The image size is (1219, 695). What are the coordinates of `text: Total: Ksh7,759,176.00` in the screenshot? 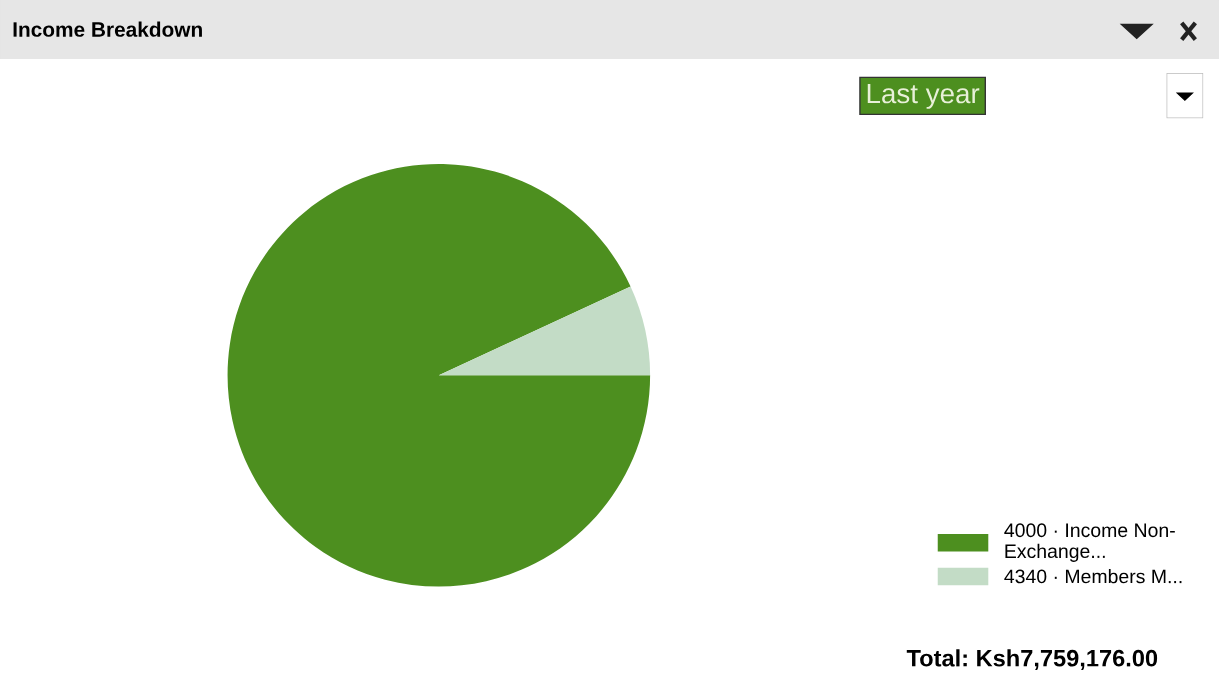 It's located at (1032, 660).